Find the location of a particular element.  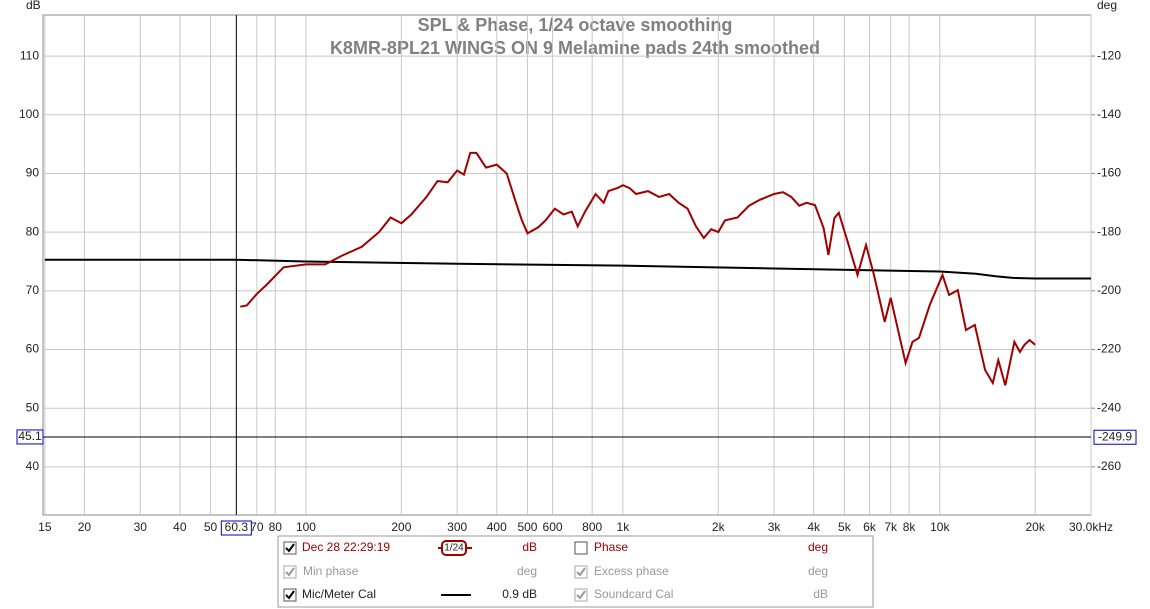

x-tick-label: 300 is located at coordinates (457, 527).